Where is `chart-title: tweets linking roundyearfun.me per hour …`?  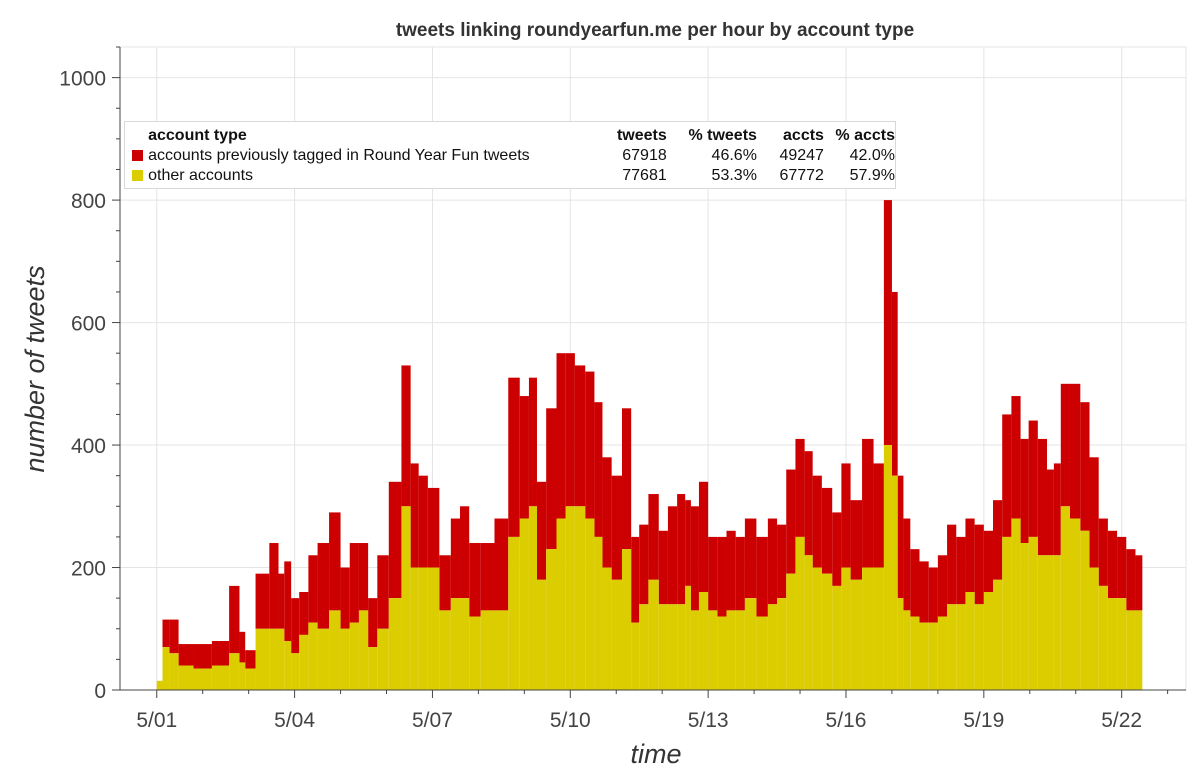
chart-title: tweets linking roundyearfun.me per hour … is located at coordinates (655, 30).